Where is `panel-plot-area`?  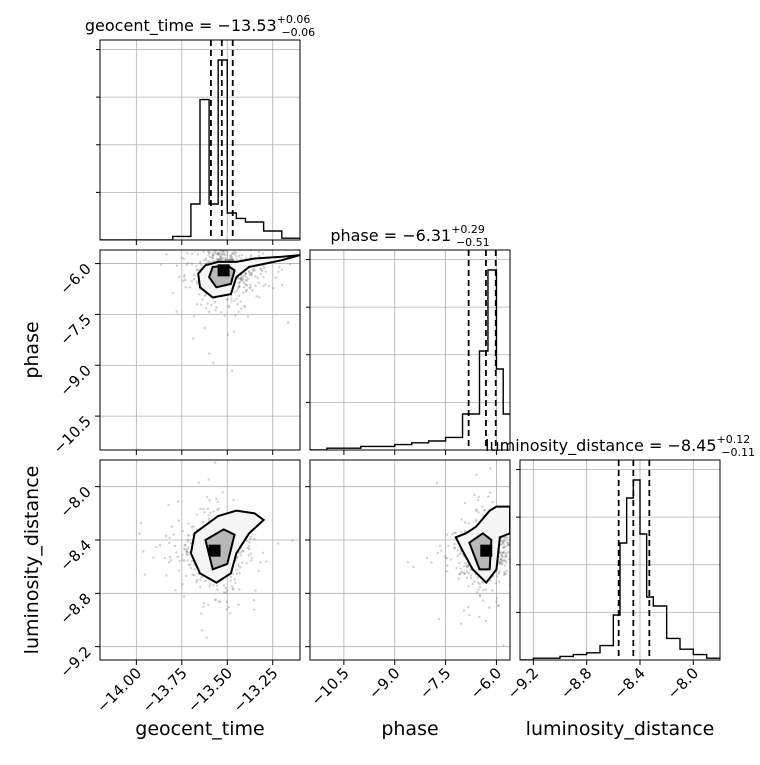 panel-plot-area is located at coordinates (410, 350).